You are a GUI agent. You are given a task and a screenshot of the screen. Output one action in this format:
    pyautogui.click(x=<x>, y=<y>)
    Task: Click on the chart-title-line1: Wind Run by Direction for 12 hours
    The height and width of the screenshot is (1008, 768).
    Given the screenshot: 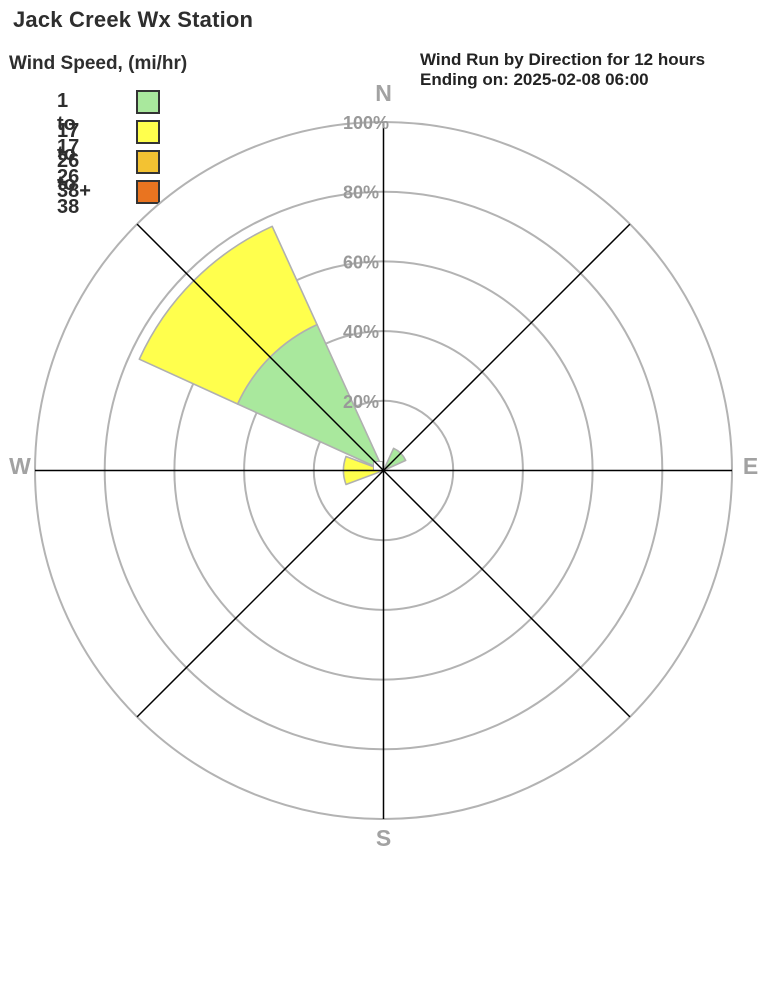 What is the action you would take?
    pyautogui.click(x=563, y=59)
    